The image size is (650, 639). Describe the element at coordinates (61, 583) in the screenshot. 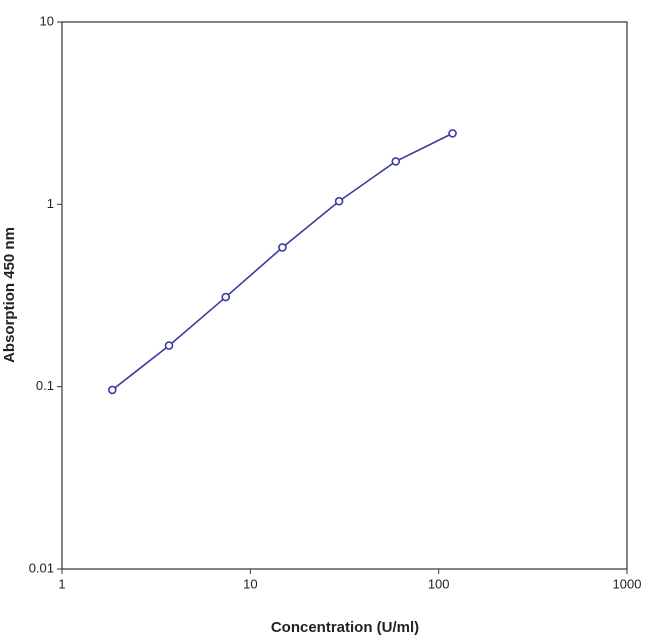

I see `x-tick-label: 1` at that location.